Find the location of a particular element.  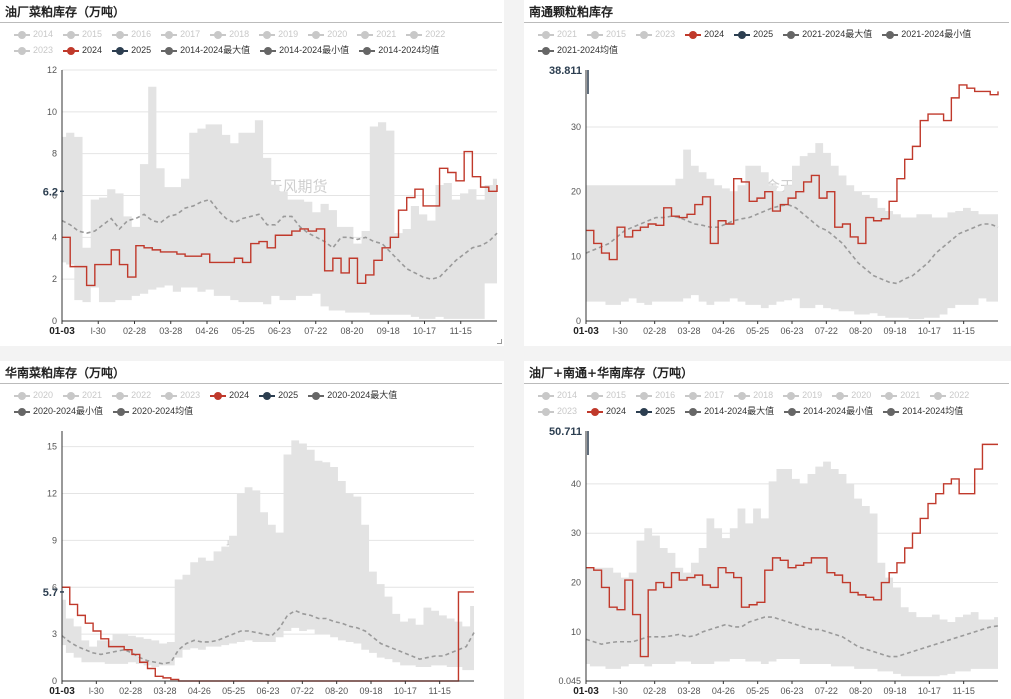

x-tick-label: 03-28 is located at coordinates (164, 691).